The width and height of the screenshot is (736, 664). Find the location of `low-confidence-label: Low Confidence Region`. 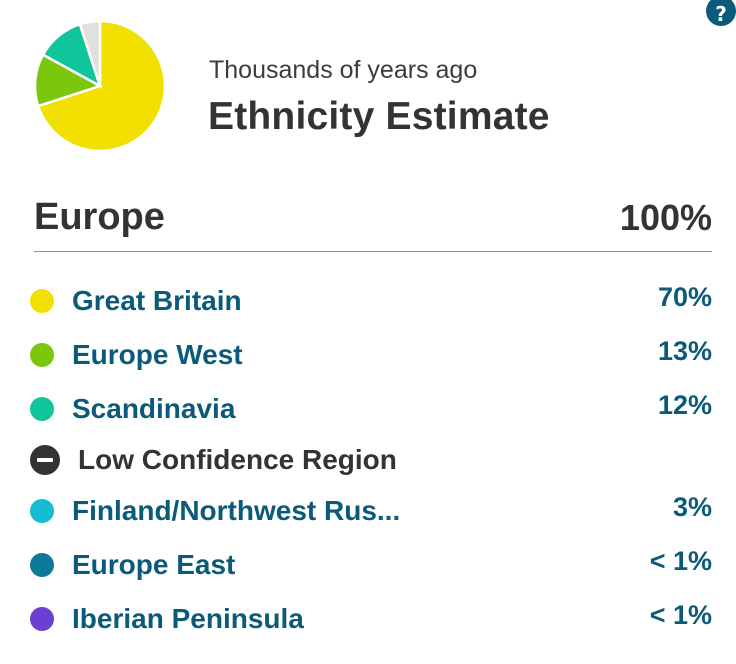

low-confidence-label: Low Confidence Region is located at coordinates (237, 459).